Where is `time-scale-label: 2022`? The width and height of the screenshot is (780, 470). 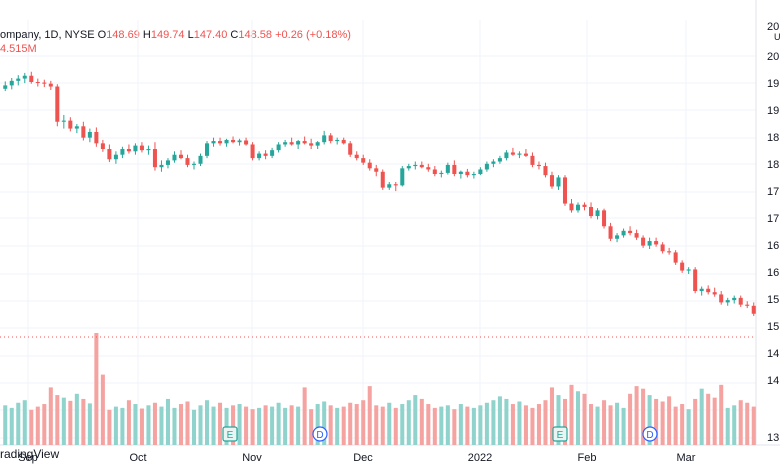
time-scale-label: 2022 is located at coordinates (480, 458).